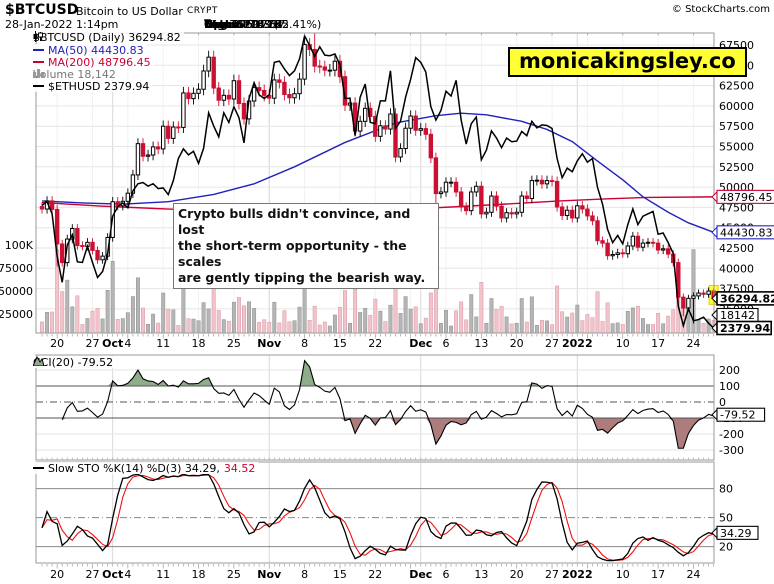 The height and width of the screenshot is (584, 774). Describe the element at coordinates (244, 24) in the screenshot. I see `quote-field: High 37517.37` at that location.